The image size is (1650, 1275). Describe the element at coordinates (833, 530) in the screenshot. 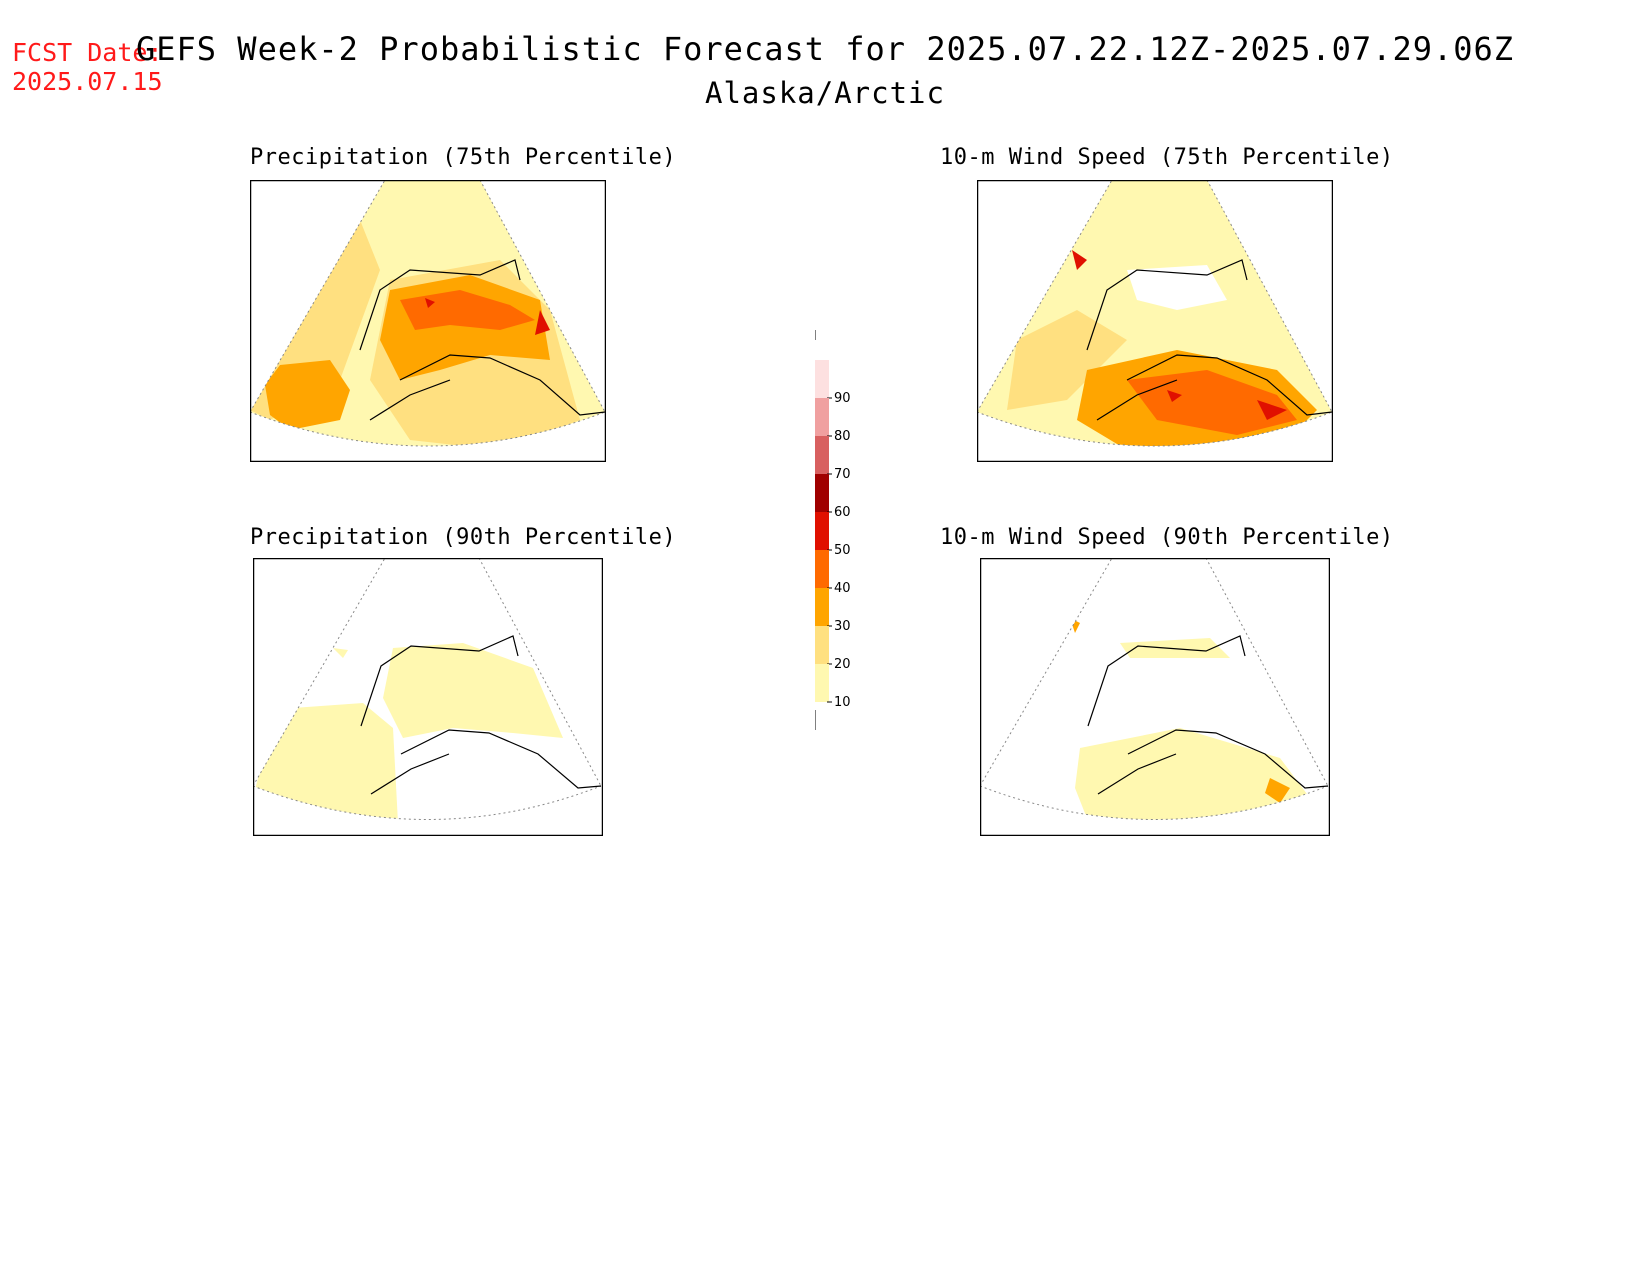

I see `probability-colorbar: 90 80 70 60 50 40 30 20 10` at that location.